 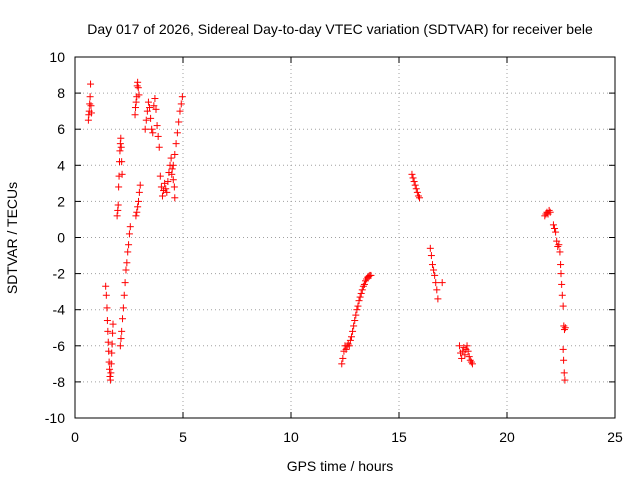 I want to click on y-tick-label: 8, so click(x=61, y=93).